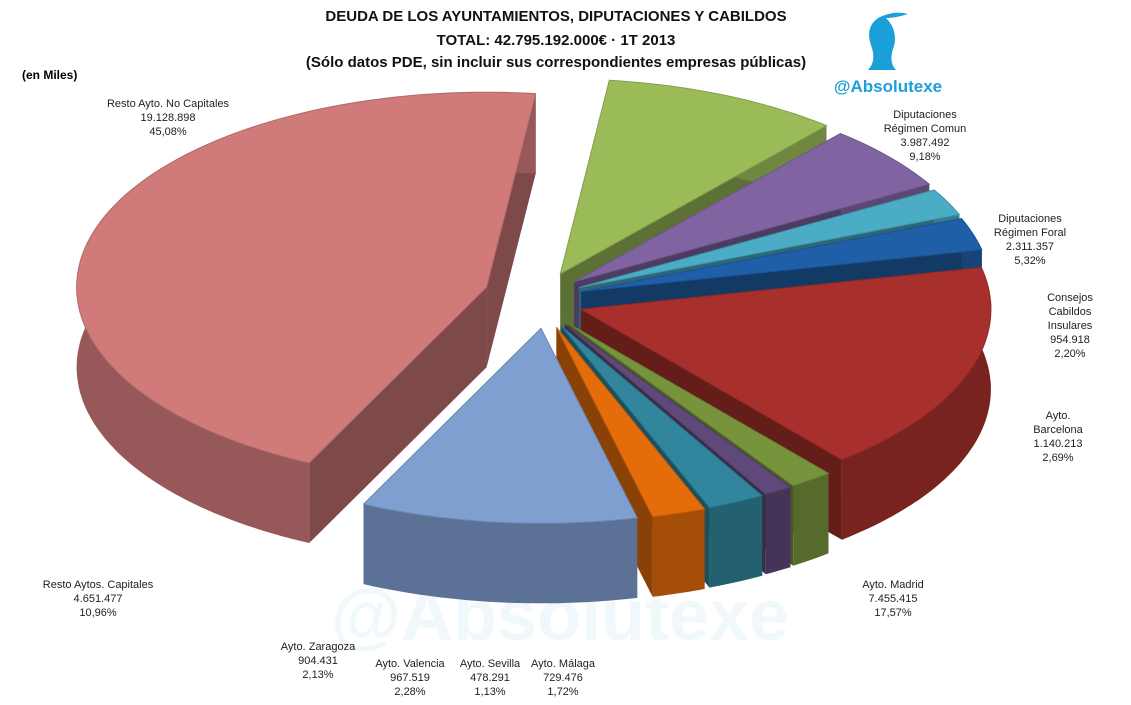 This screenshot has width=1131, height=705. What do you see at coordinates (1030, 240) in the screenshot?
I see `data-label: Diputaciones Régimen Foral 2.311.357 5,32%` at bounding box center [1030, 240].